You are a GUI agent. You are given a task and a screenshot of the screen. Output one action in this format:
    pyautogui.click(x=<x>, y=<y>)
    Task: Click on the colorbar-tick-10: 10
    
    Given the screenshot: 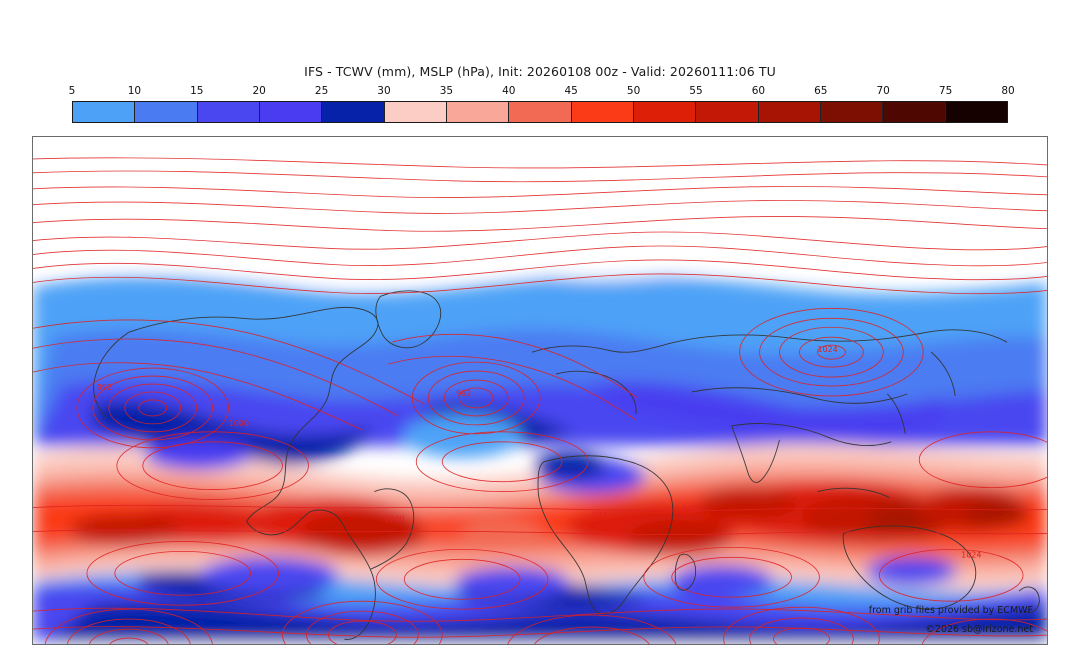 What is the action you would take?
    pyautogui.click(x=134, y=91)
    